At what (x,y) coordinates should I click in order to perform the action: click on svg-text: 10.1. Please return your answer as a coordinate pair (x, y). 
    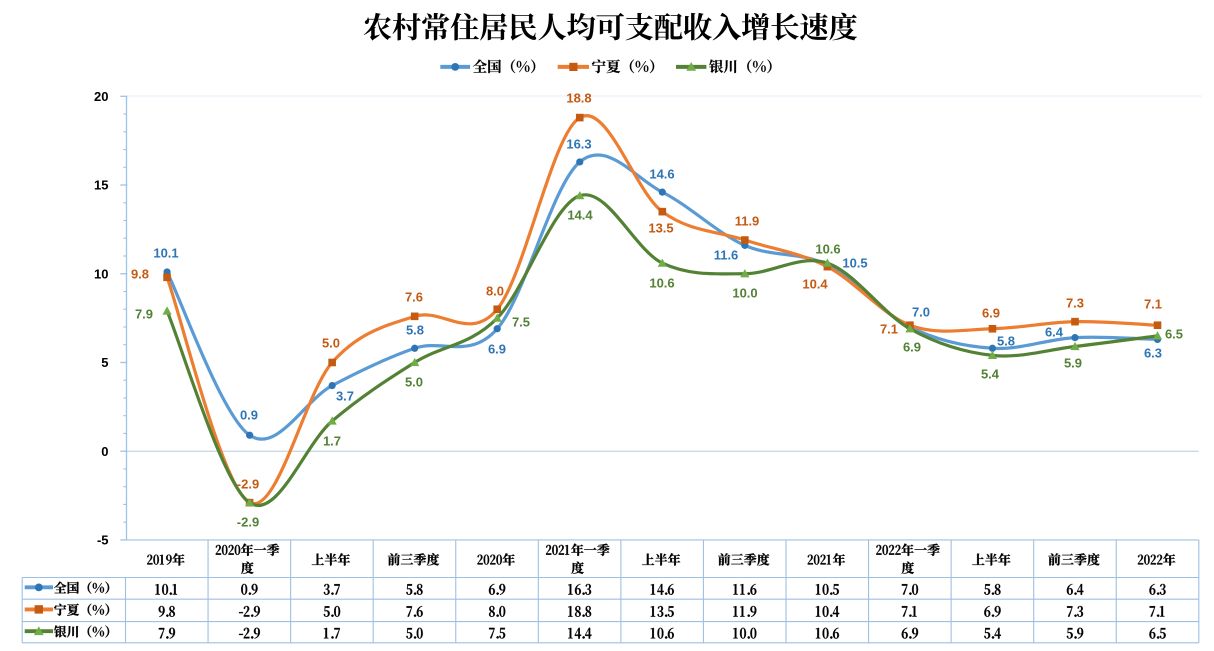
    Looking at the image, I should click on (165, 253).